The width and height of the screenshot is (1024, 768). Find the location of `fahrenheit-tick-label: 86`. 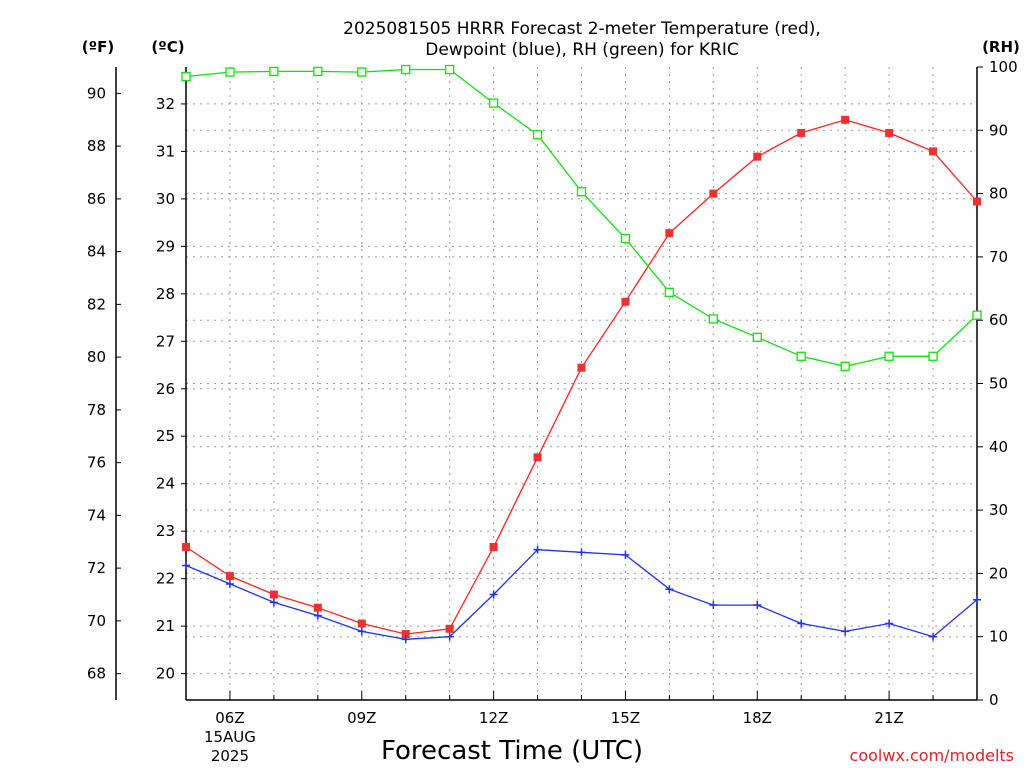

fahrenheit-tick-label: 86 is located at coordinates (96, 199).